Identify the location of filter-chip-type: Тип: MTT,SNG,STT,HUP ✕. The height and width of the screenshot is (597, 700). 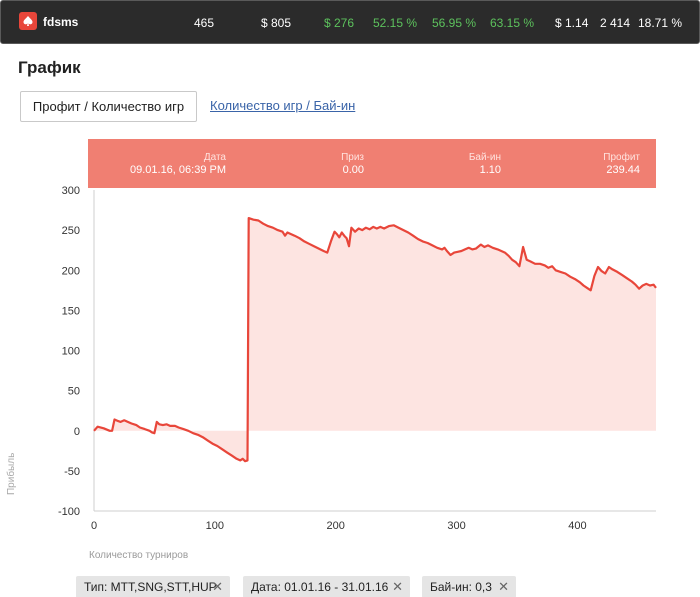
(153, 586).